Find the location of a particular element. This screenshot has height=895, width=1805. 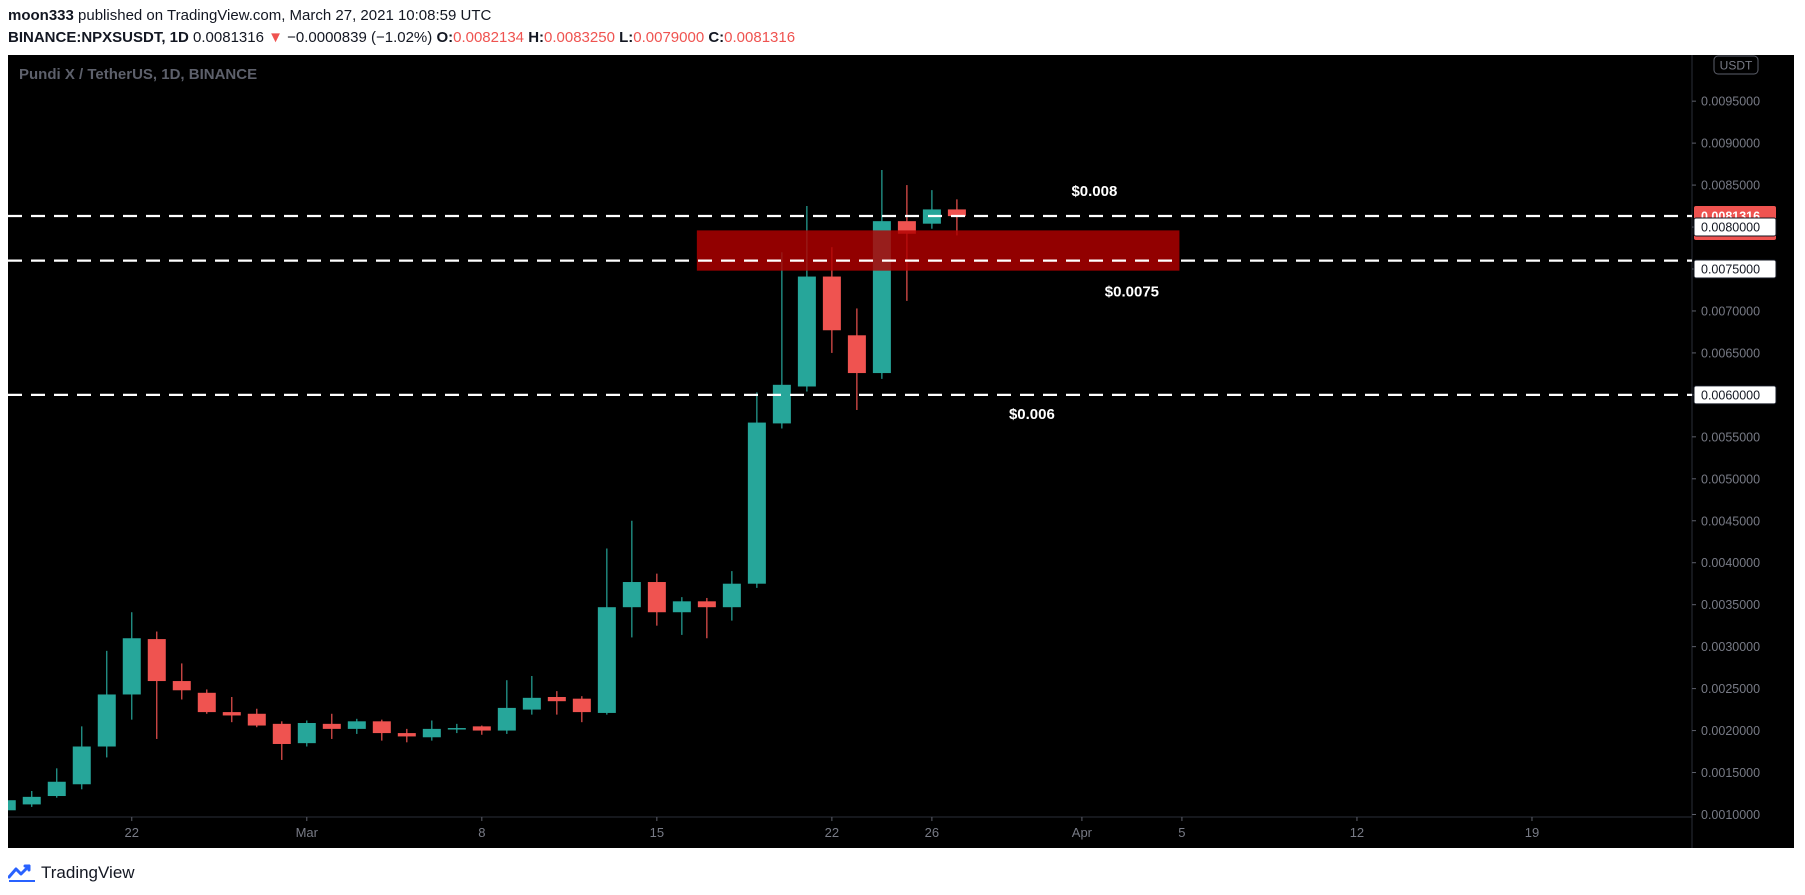

currency-badge-label: USDT is located at coordinates (1736, 66).